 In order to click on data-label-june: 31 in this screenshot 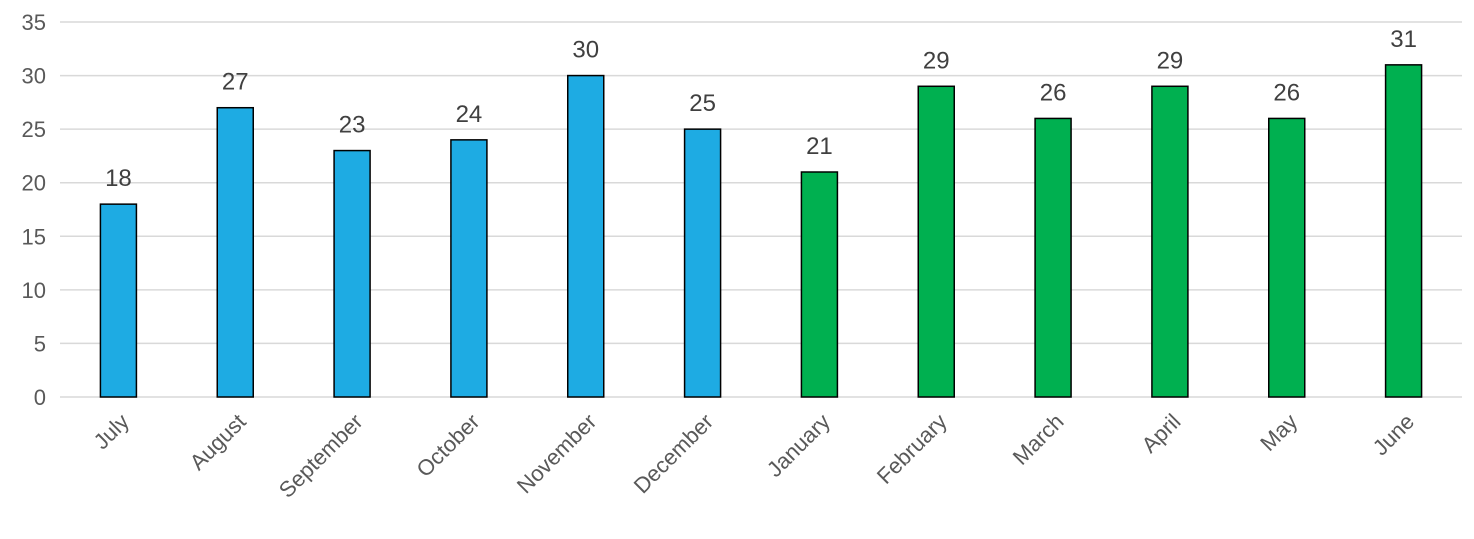, I will do `click(1403, 39)`.